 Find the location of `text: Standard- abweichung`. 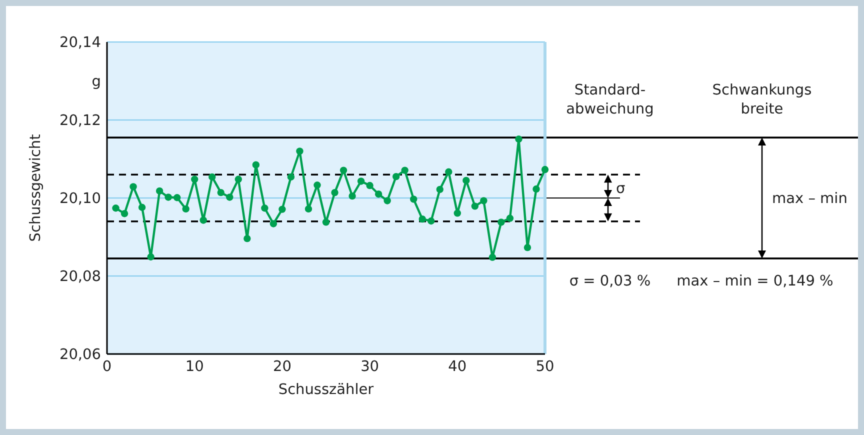

text: Standard- abweichung is located at coordinates (610, 100).